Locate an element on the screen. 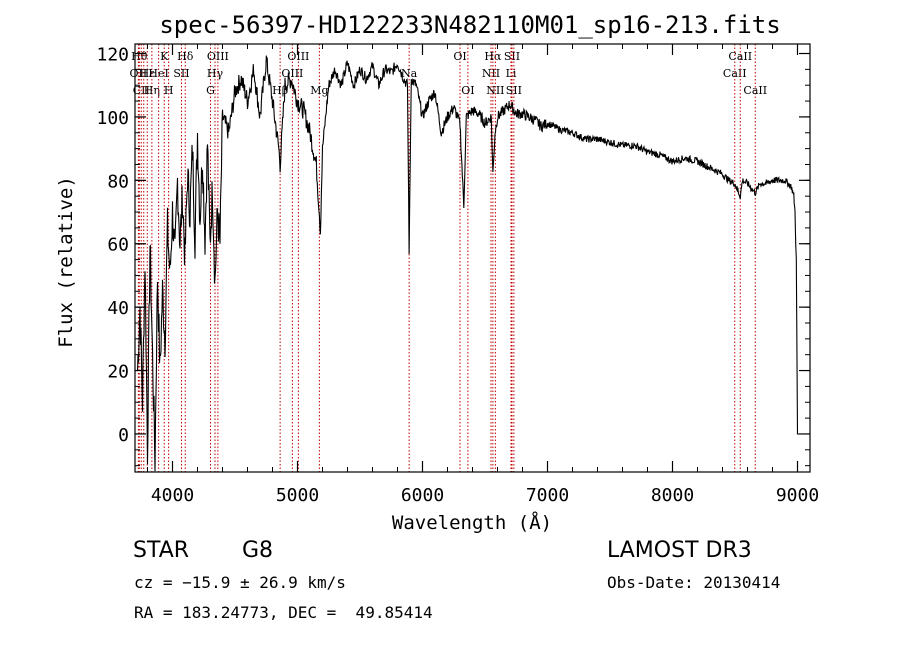 This screenshot has height=649, width=900. line-marker-label: OII is located at coordinates (139, 73).